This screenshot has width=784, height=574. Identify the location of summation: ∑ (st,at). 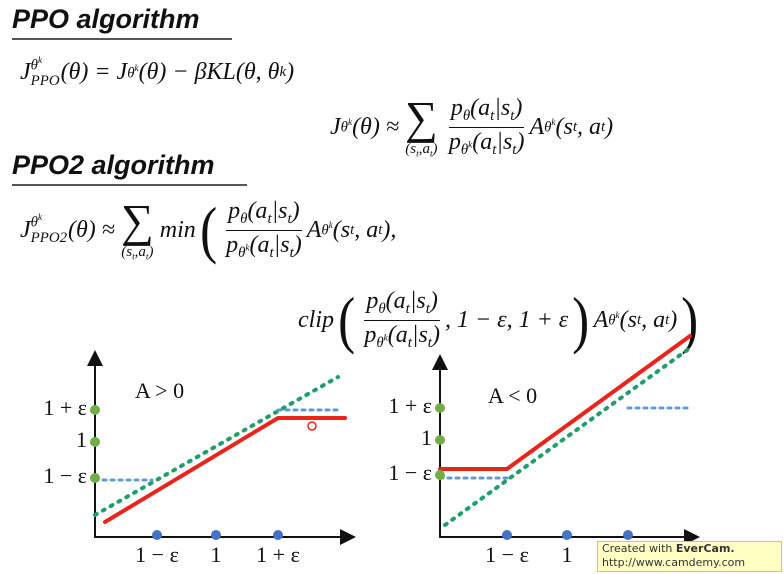
(421, 126).